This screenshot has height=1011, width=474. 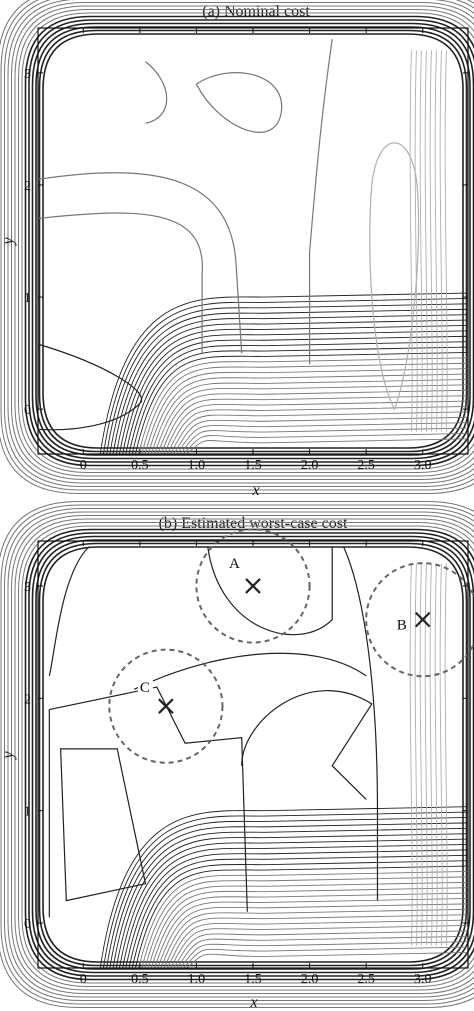 What do you see at coordinates (366, 979) in the screenshot?
I see `panel-b-xtick-label: 2.5` at bounding box center [366, 979].